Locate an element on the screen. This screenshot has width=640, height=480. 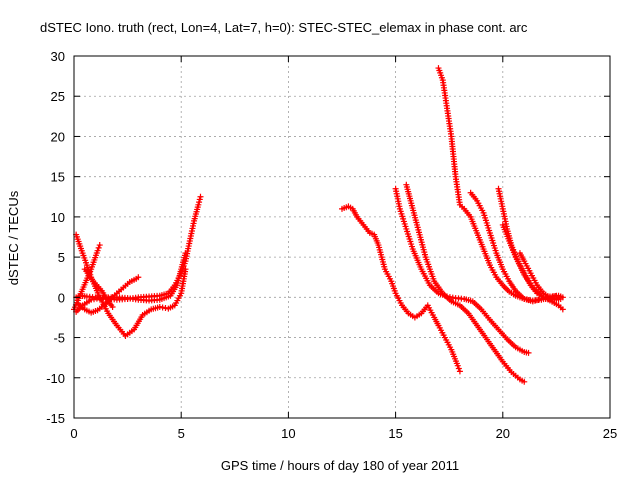
x-tick-label: 0 is located at coordinates (73, 433).